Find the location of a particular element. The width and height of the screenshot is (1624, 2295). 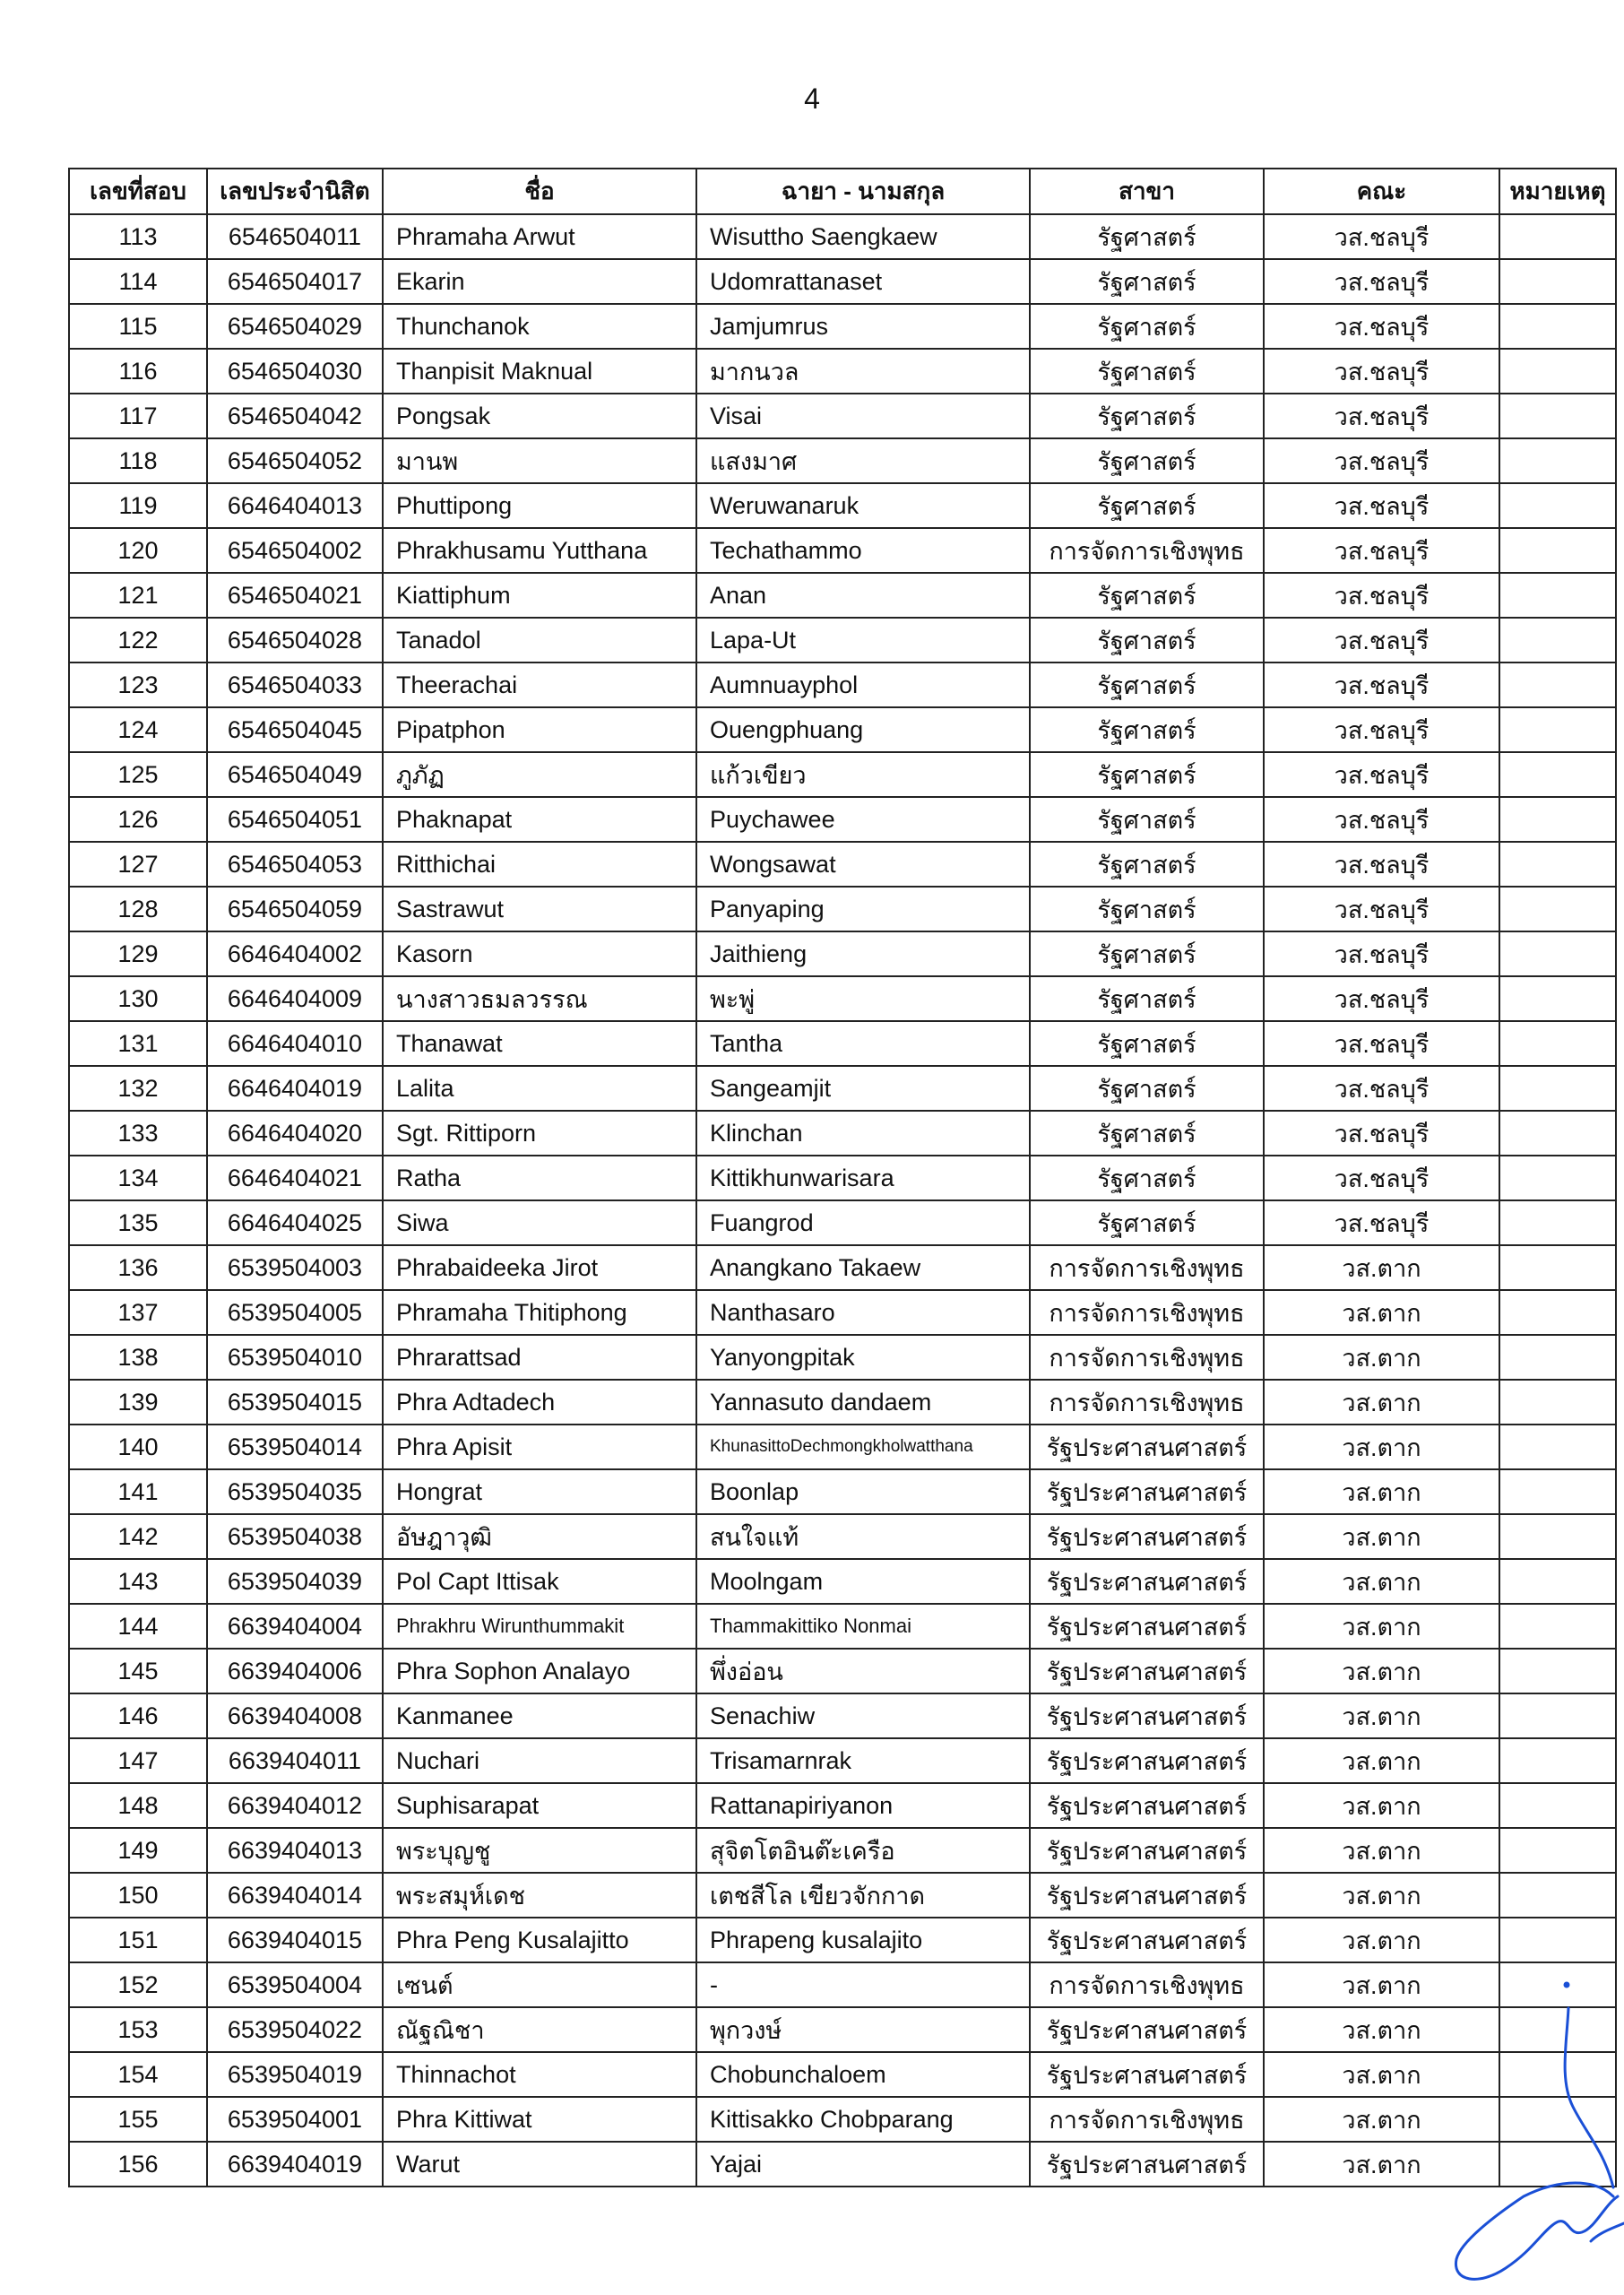

cell-surname: Yannasuto dandaem is located at coordinates (863, 1402).